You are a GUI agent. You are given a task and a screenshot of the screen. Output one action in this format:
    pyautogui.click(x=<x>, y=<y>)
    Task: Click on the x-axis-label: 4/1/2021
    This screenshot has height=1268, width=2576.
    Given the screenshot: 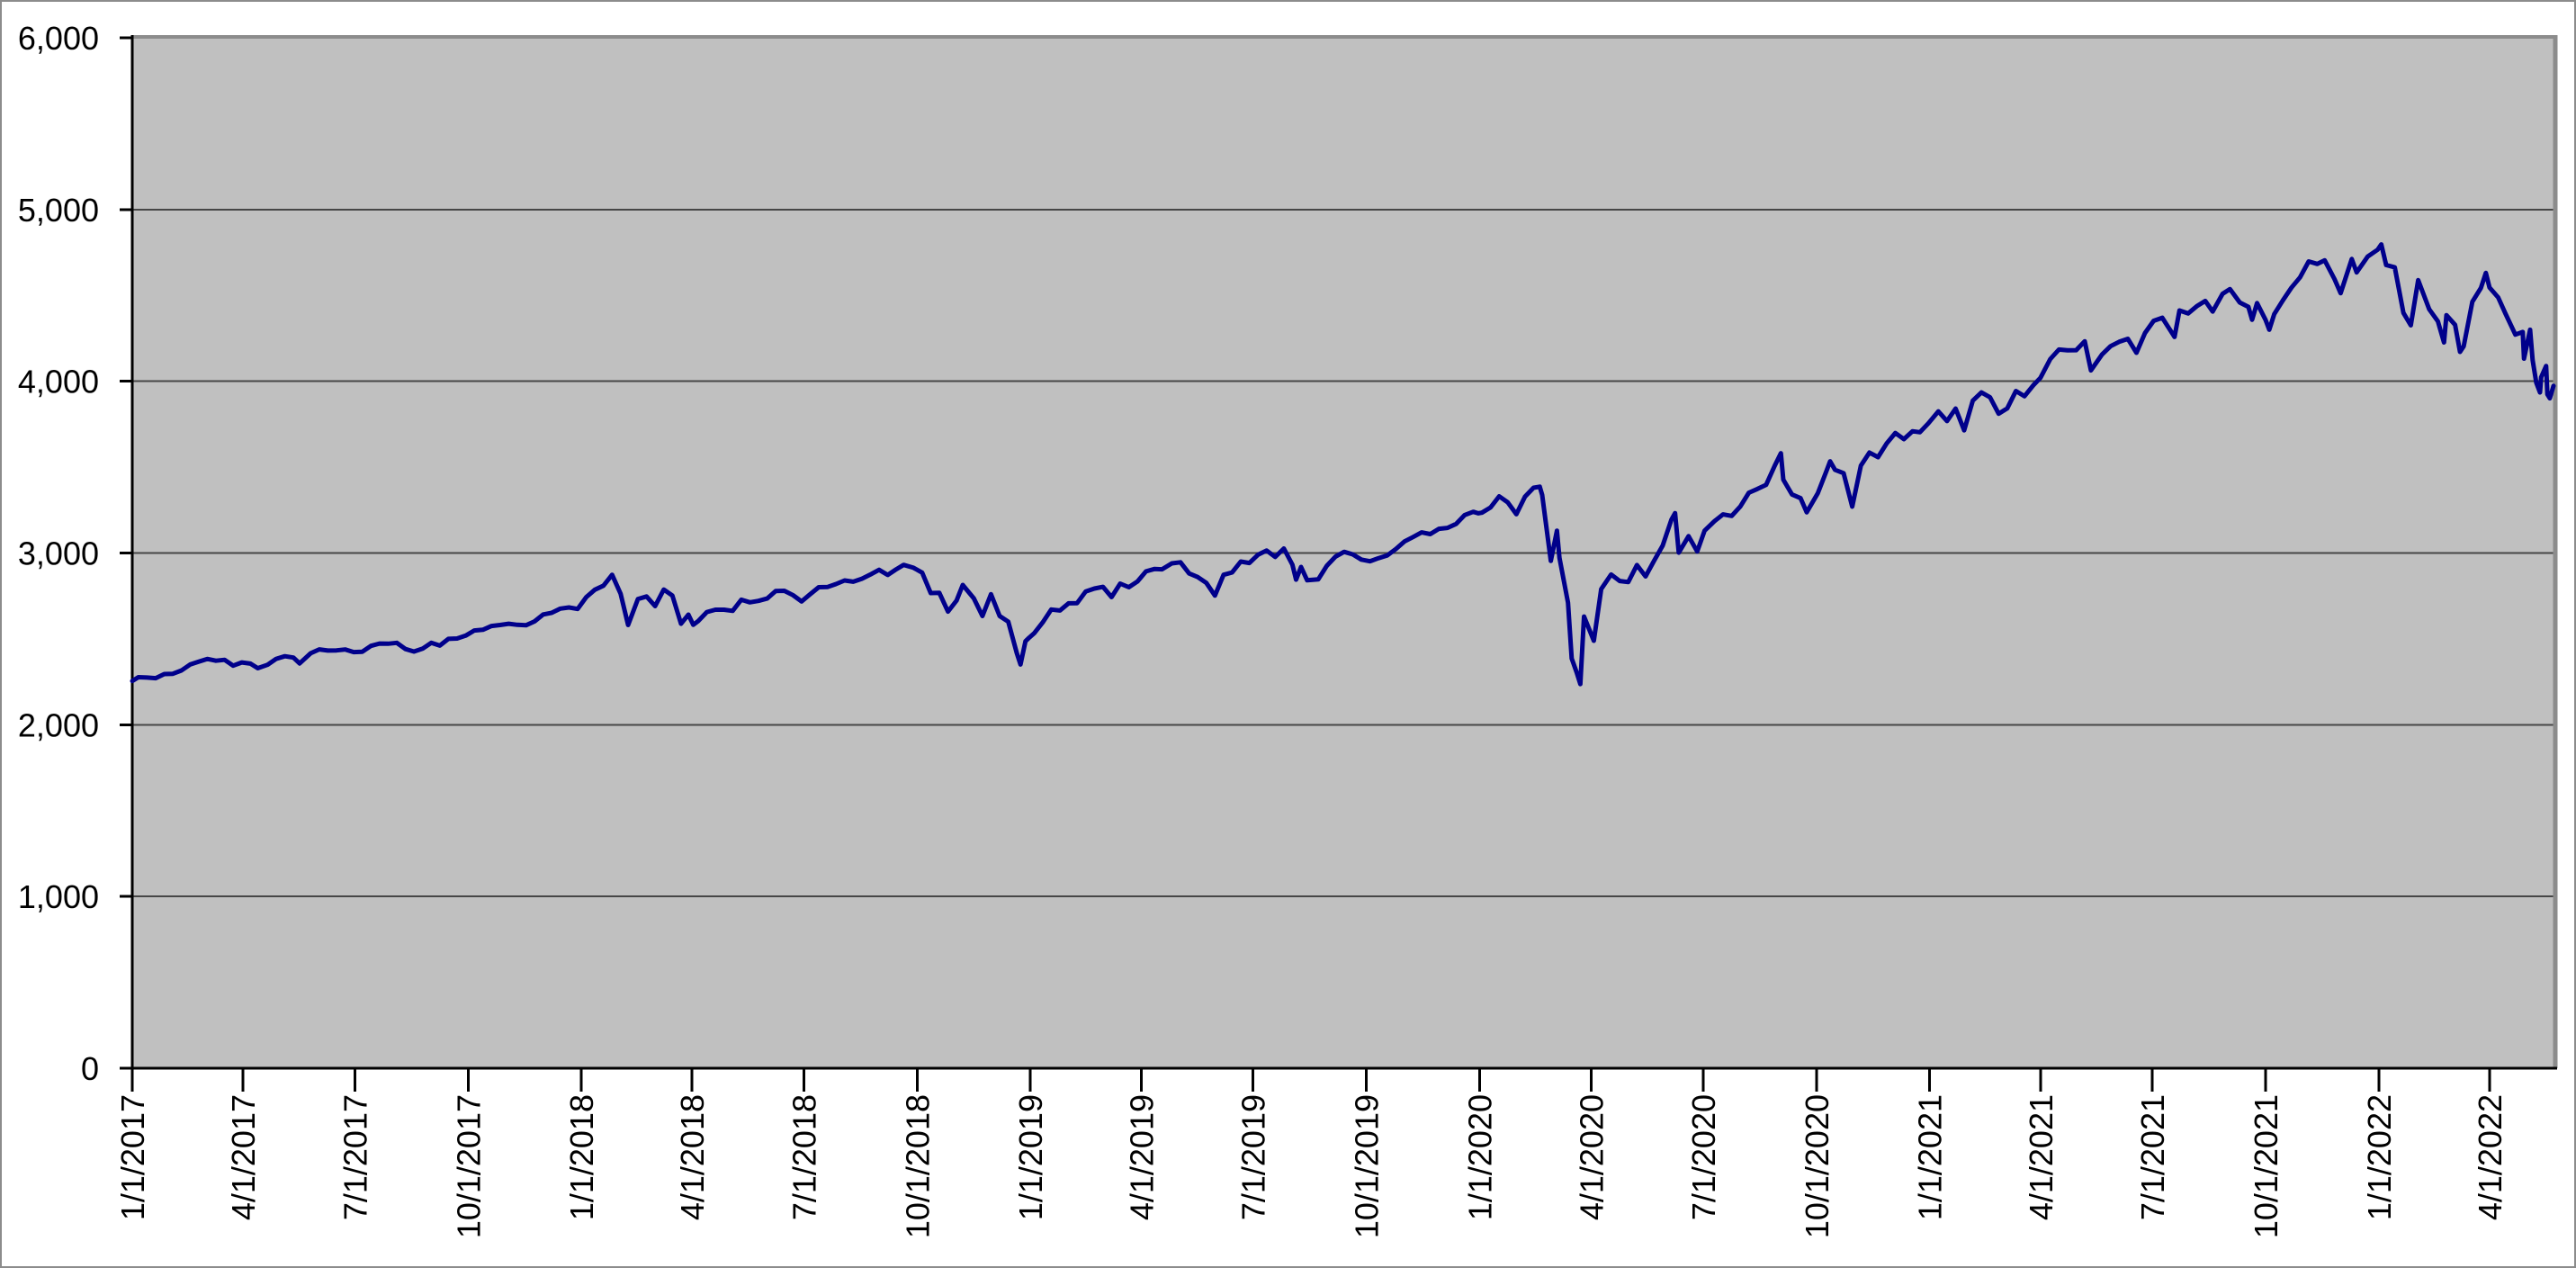 What is the action you would take?
    pyautogui.click(x=2042, y=1157)
    